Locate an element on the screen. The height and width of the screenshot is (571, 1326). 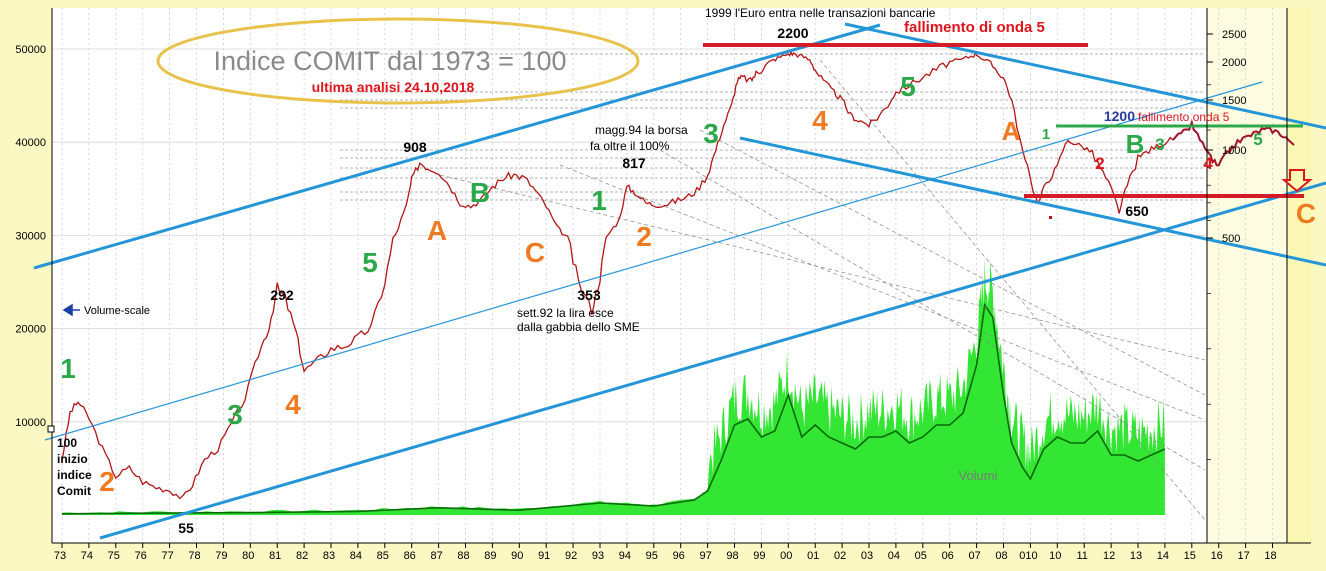
y-right-tick-label: 1000 is located at coordinates (1234, 151).